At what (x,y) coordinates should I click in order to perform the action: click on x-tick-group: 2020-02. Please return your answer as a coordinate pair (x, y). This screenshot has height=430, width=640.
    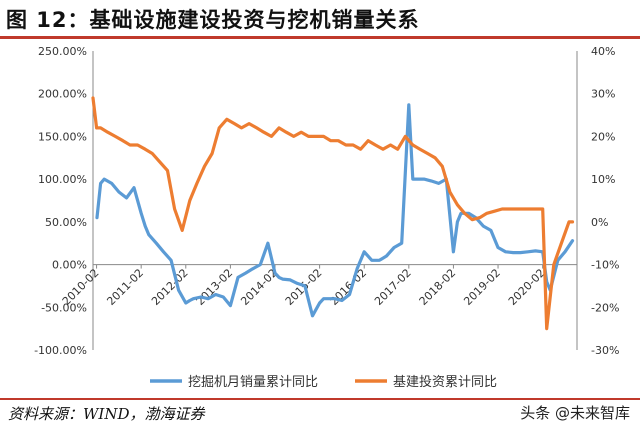
    Looking at the image, I should click on (527, 287).